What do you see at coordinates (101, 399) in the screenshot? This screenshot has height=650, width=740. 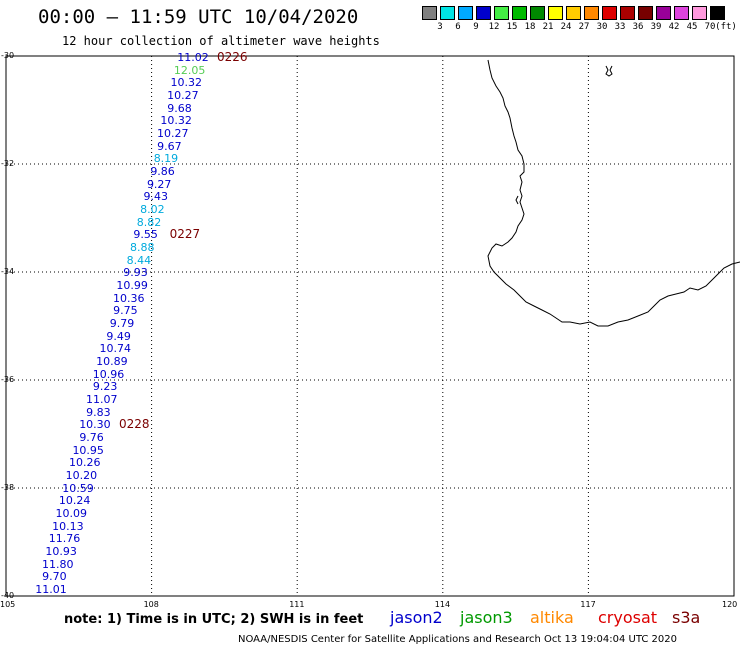 I see `swh-value-label: 11.07` at bounding box center [101, 399].